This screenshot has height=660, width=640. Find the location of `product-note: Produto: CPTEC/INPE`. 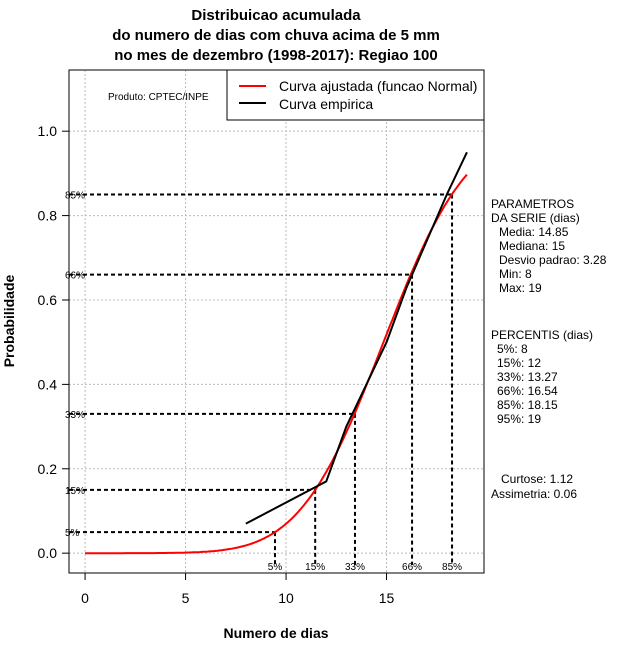

product-note: Produto: CPTEC/INPE is located at coordinates (158, 97).